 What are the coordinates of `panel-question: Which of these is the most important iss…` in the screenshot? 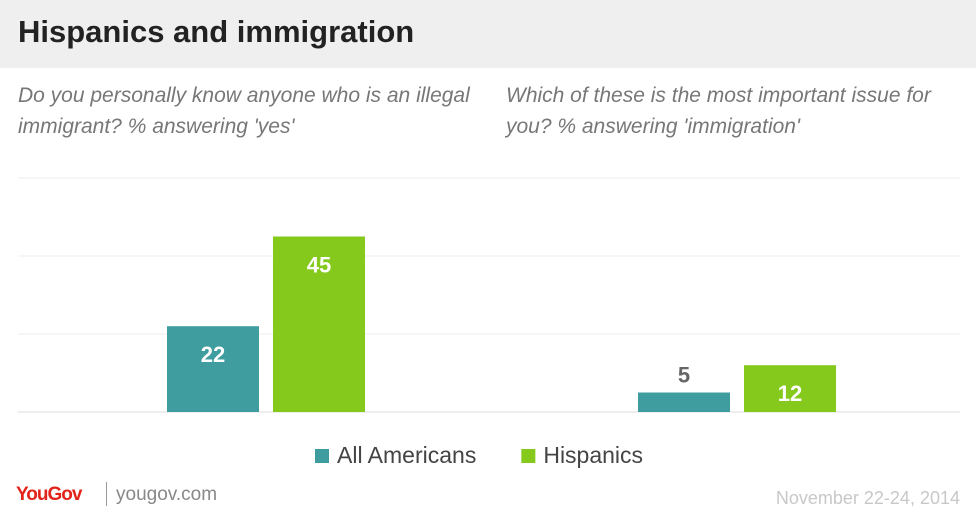 It's located at (718, 111).